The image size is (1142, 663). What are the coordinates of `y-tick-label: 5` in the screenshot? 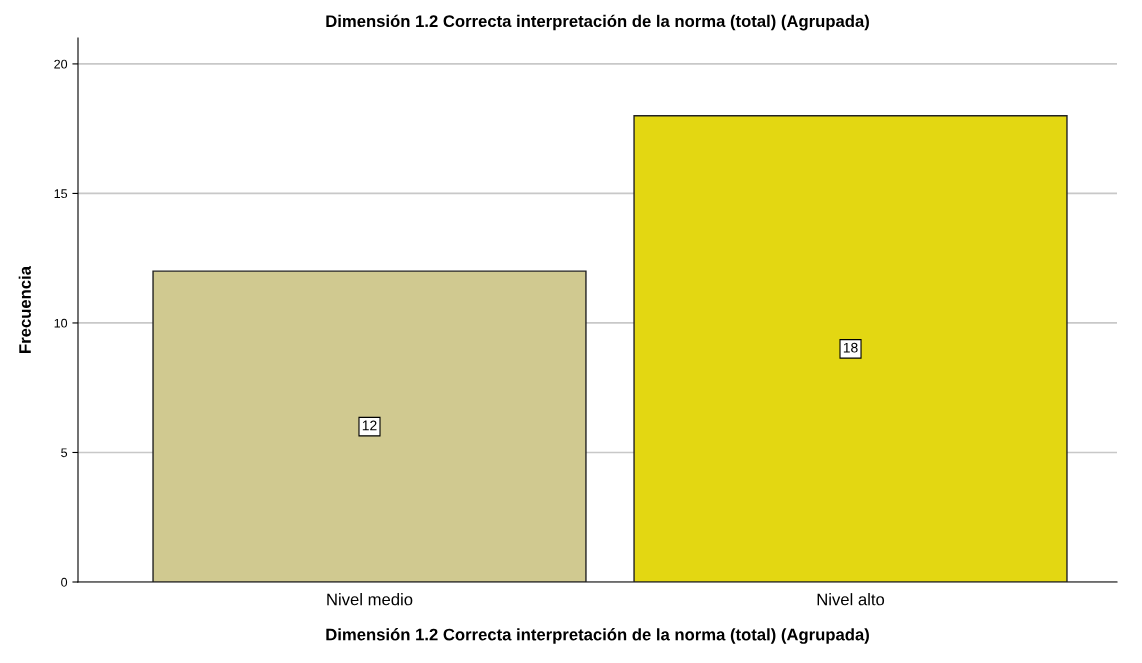 It's located at (64, 453).